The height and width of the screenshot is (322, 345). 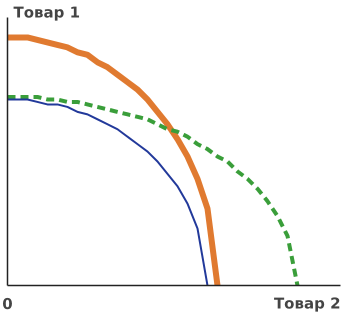 I want to click on x-axis-title: Товар 2, so click(x=307, y=303).